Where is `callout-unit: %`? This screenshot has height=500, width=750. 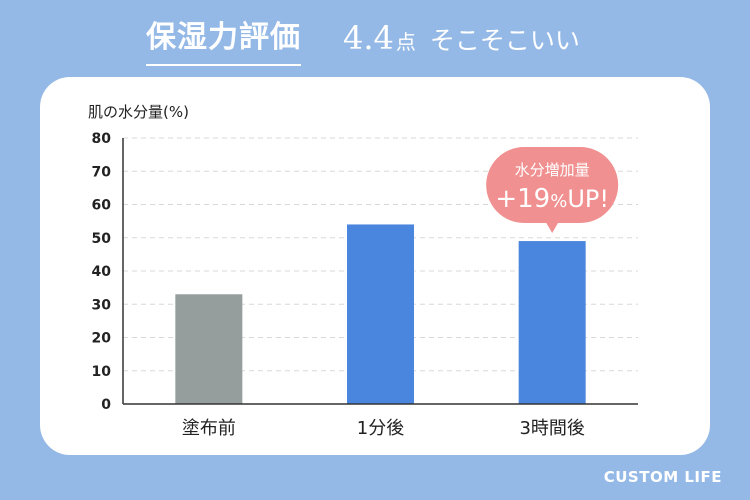
callout-unit: % is located at coordinates (558, 201).